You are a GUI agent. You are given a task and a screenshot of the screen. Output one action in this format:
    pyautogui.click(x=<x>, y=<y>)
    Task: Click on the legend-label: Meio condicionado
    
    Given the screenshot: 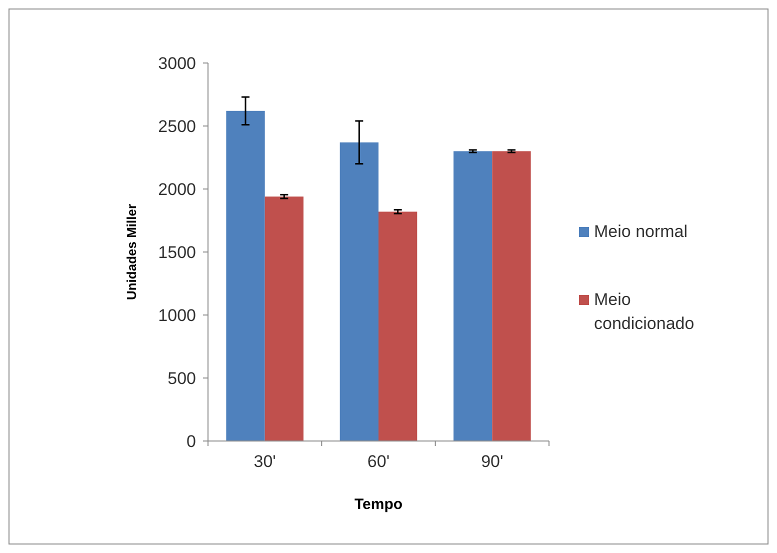 What is the action you would take?
    pyautogui.click(x=644, y=311)
    